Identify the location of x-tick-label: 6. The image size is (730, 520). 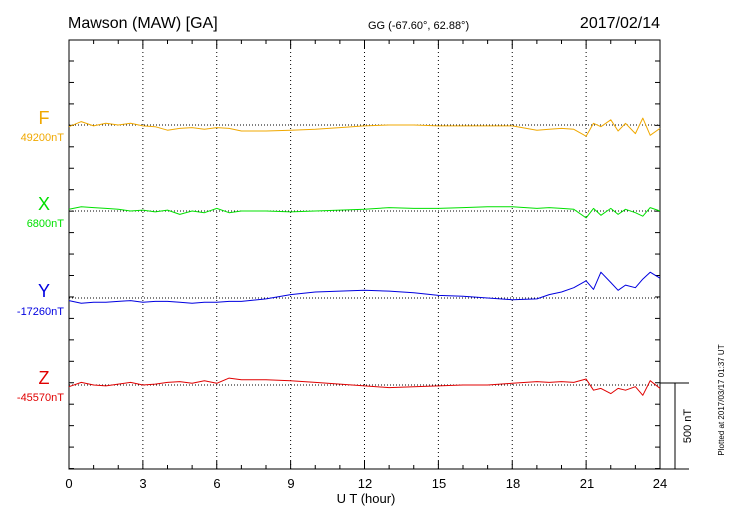
(216, 483).